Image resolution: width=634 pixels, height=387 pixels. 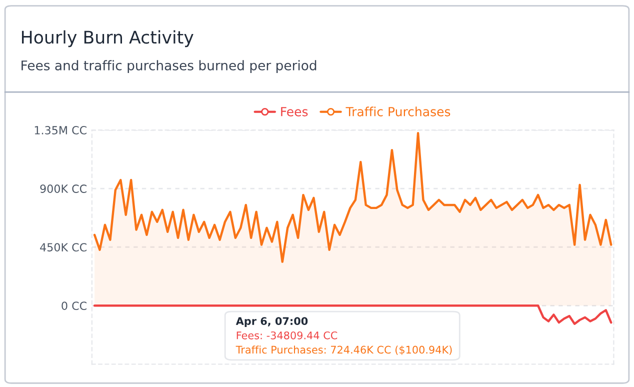 I want to click on chart-subtitle: Fees and traffic purchases burned per period, so click(x=169, y=66).